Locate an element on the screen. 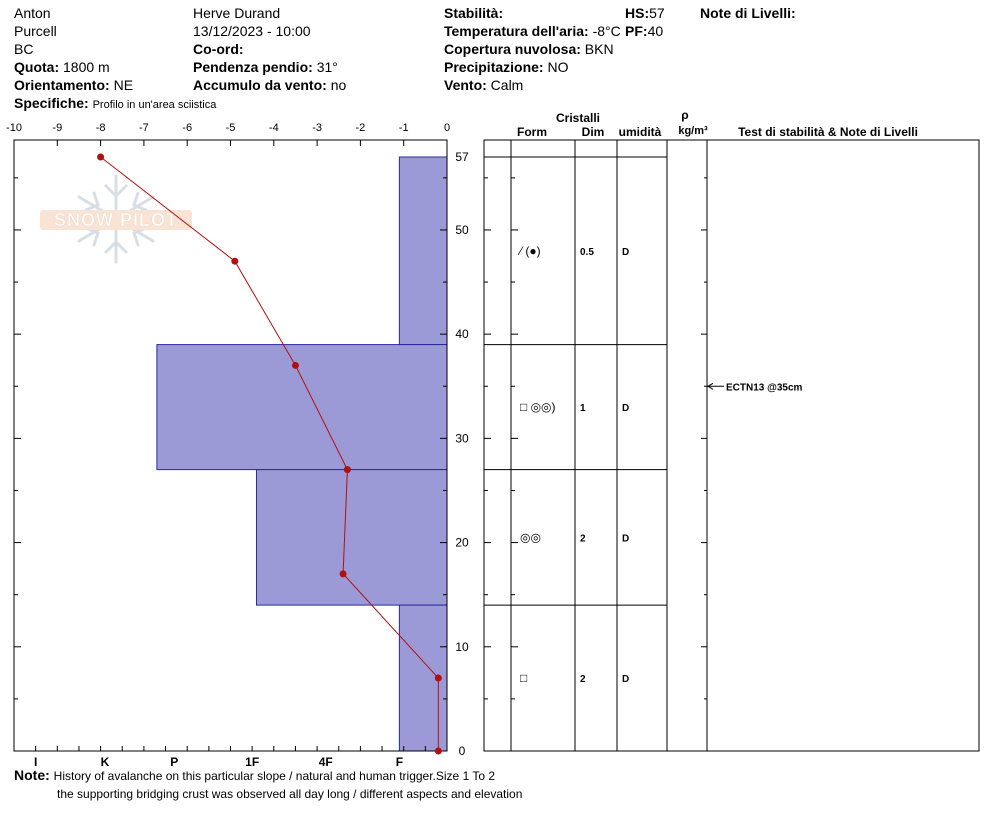 The width and height of the screenshot is (994, 840). height-tick-label: 57 is located at coordinates (462, 157).